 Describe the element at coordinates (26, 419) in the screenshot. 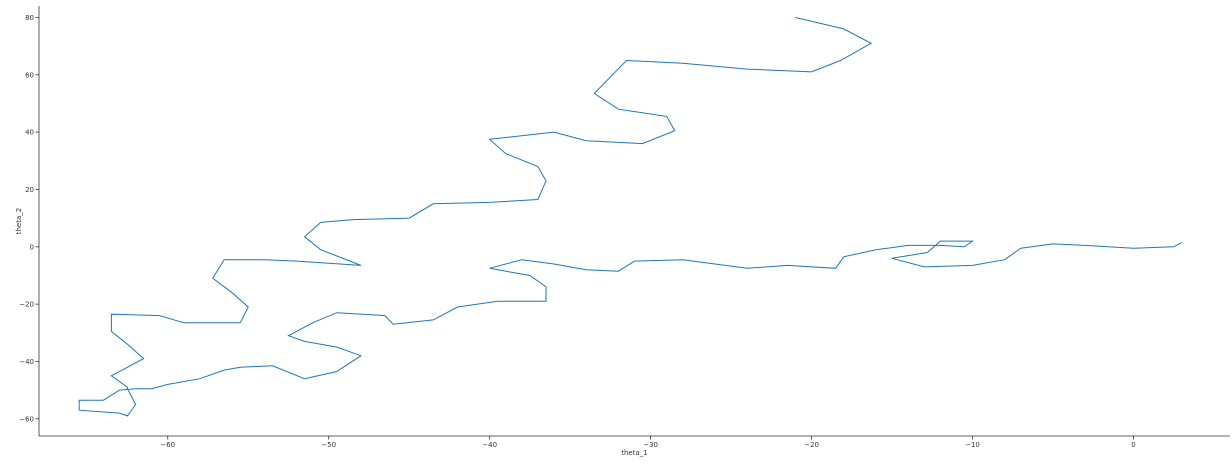

I see `y-tick-label: −60` at that location.